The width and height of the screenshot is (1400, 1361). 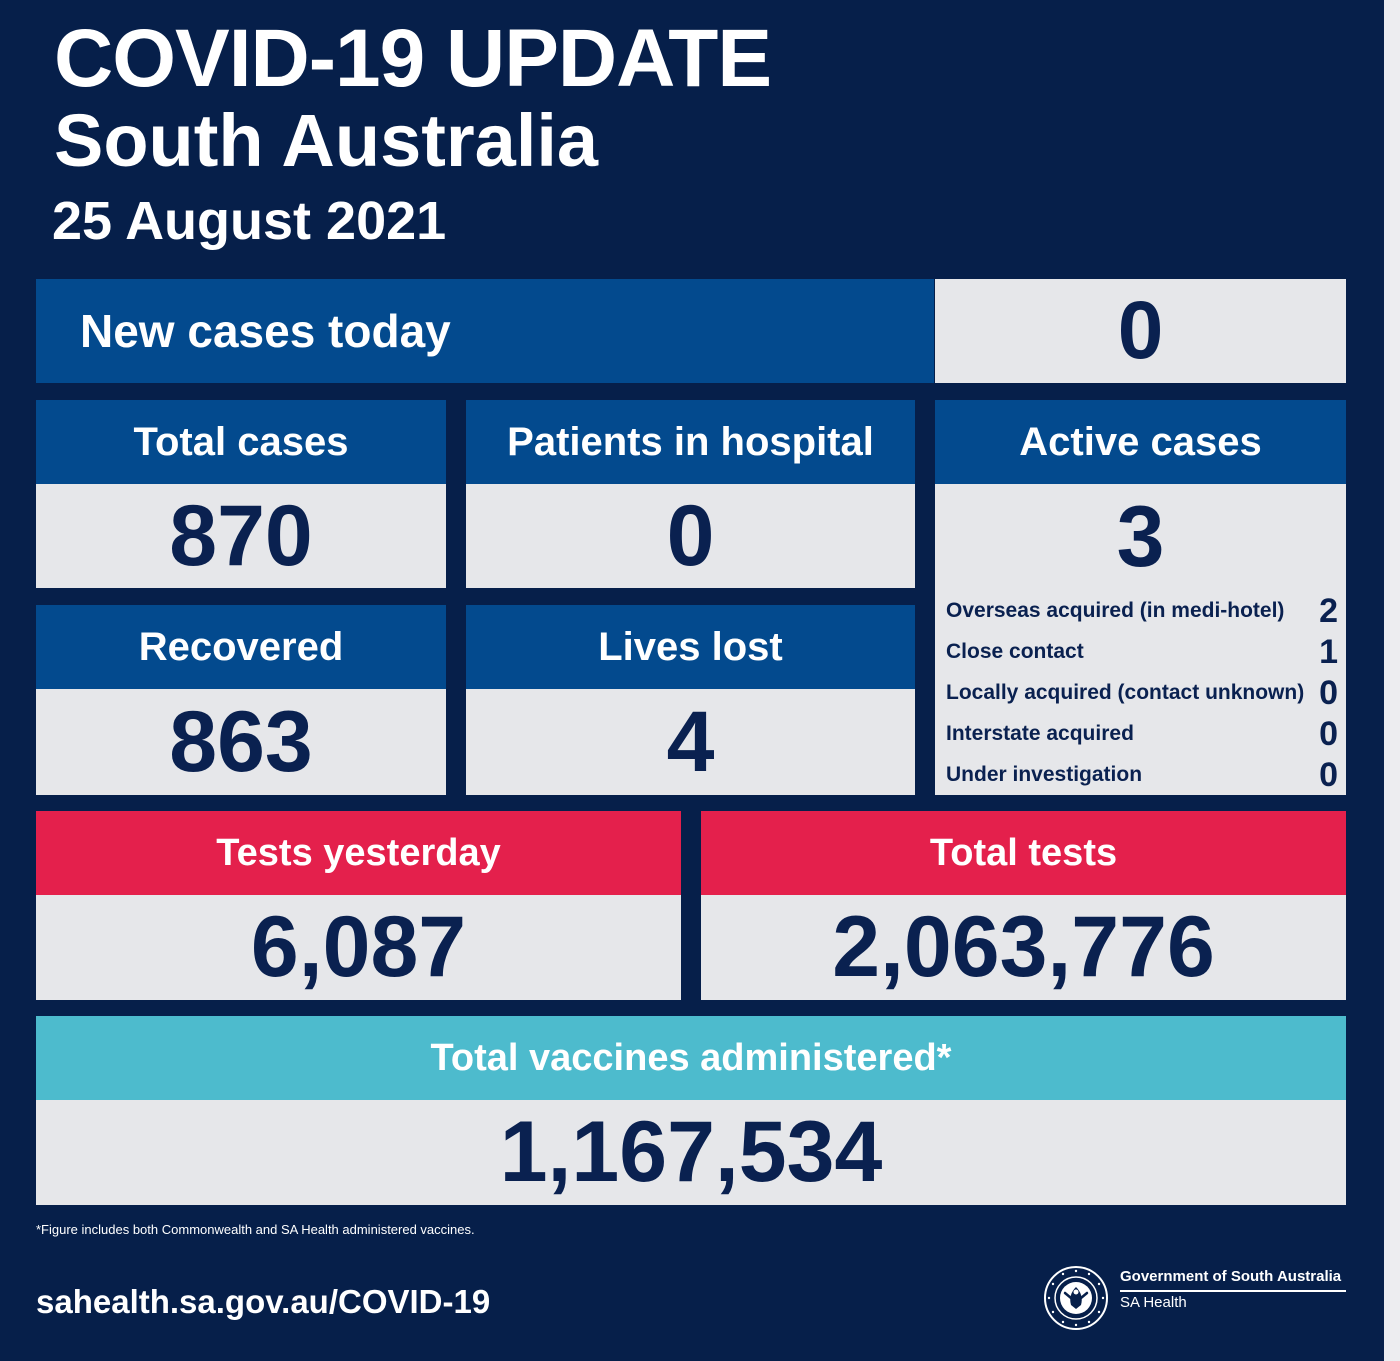 I want to click on report-date: 25 August 2021, so click(x=249, y=221).